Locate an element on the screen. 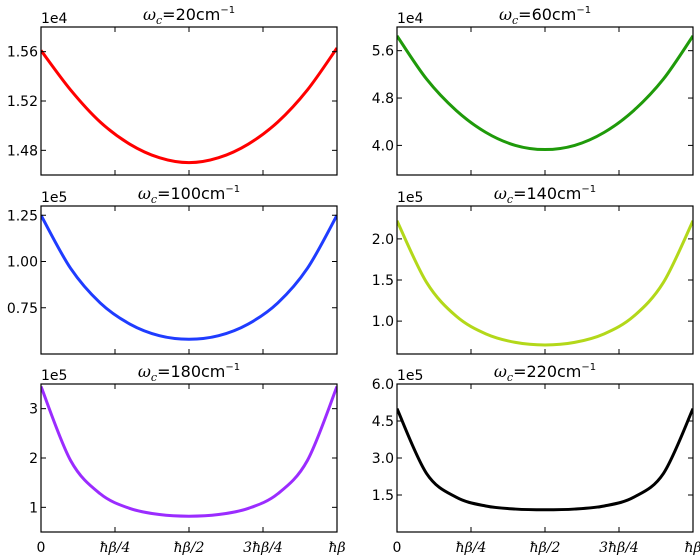 Image resolution: width=700 pixels, height=557 pixels. subplot-title: ωc=140cm−1 is located at coordinates (545, 195).